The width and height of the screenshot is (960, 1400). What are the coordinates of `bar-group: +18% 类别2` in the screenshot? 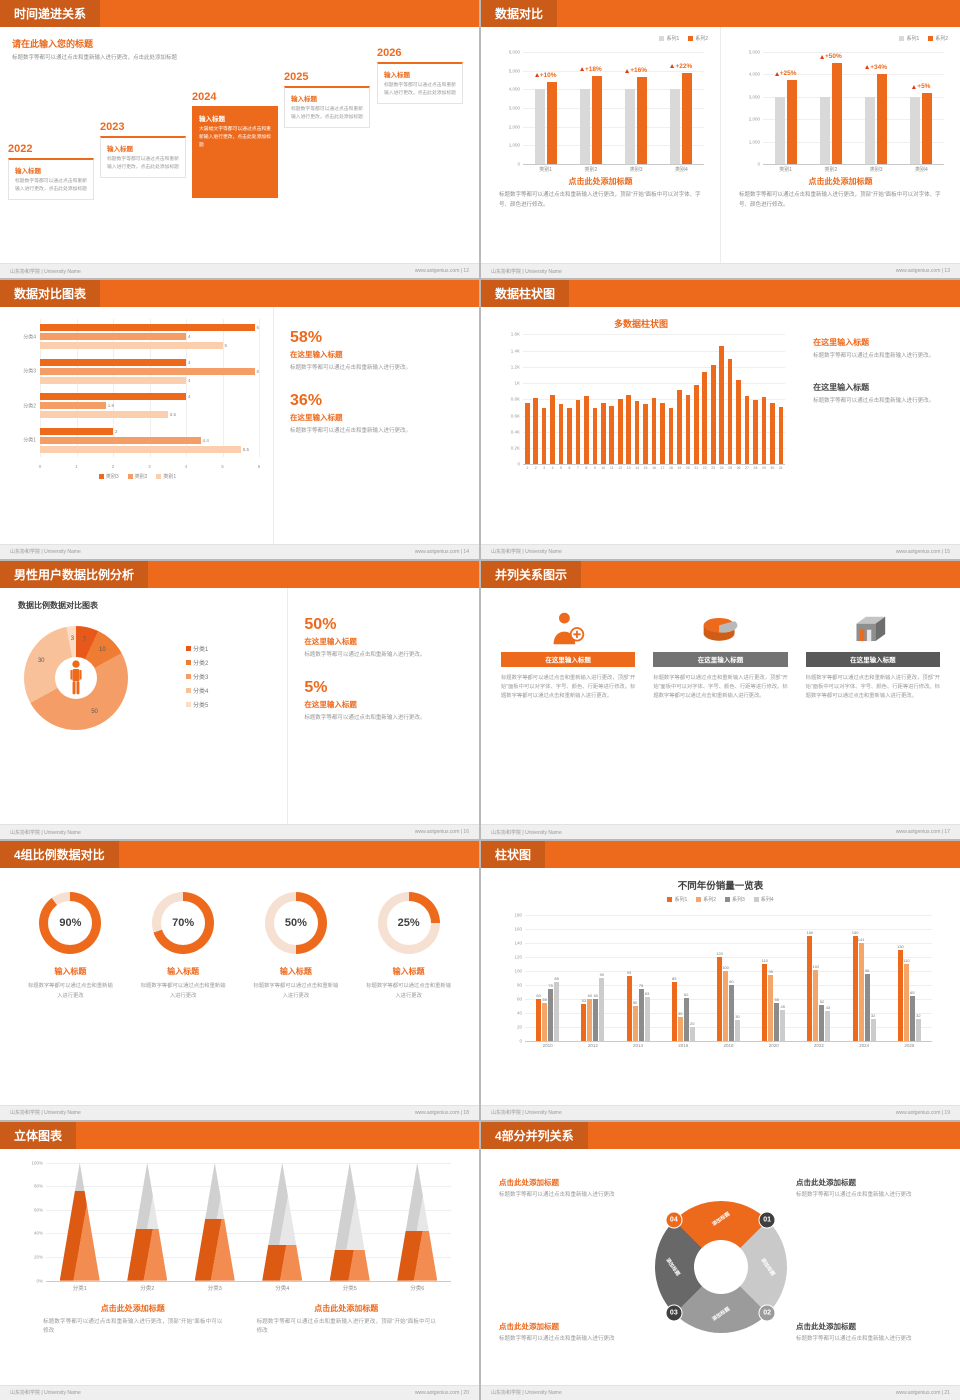 It's located at (590, 112).